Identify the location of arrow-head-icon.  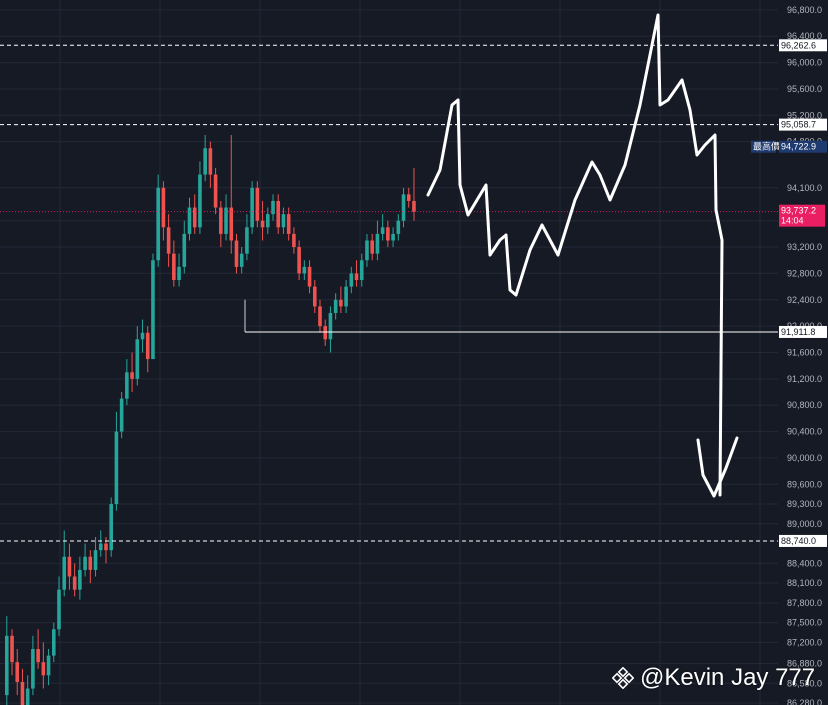
(717, 467).